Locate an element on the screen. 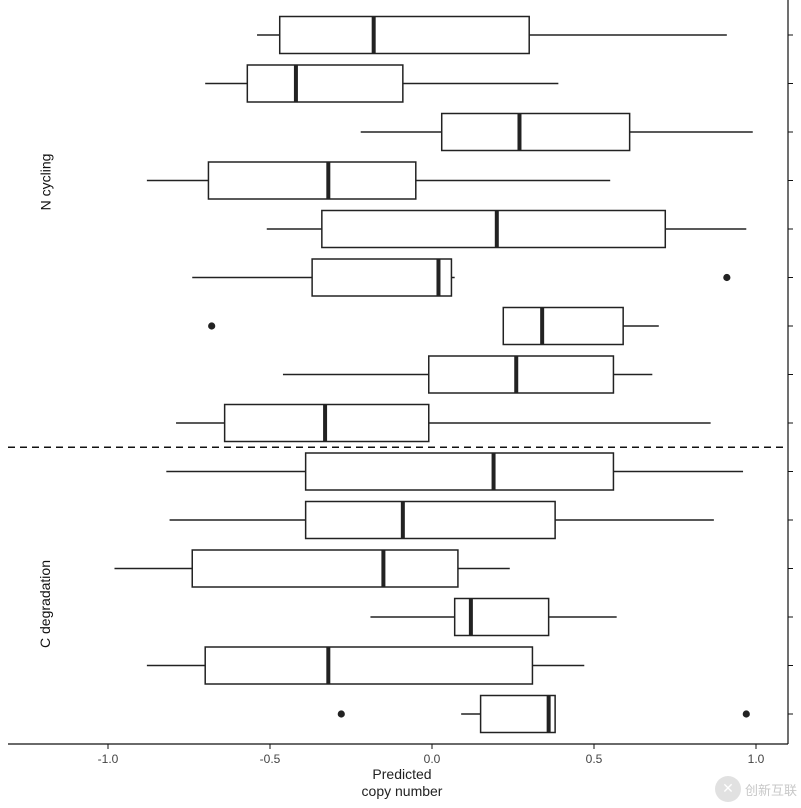 This screenshot has width=801, height=808. x-axis-title: Predicted copy number is located at coordinates (402, 783).